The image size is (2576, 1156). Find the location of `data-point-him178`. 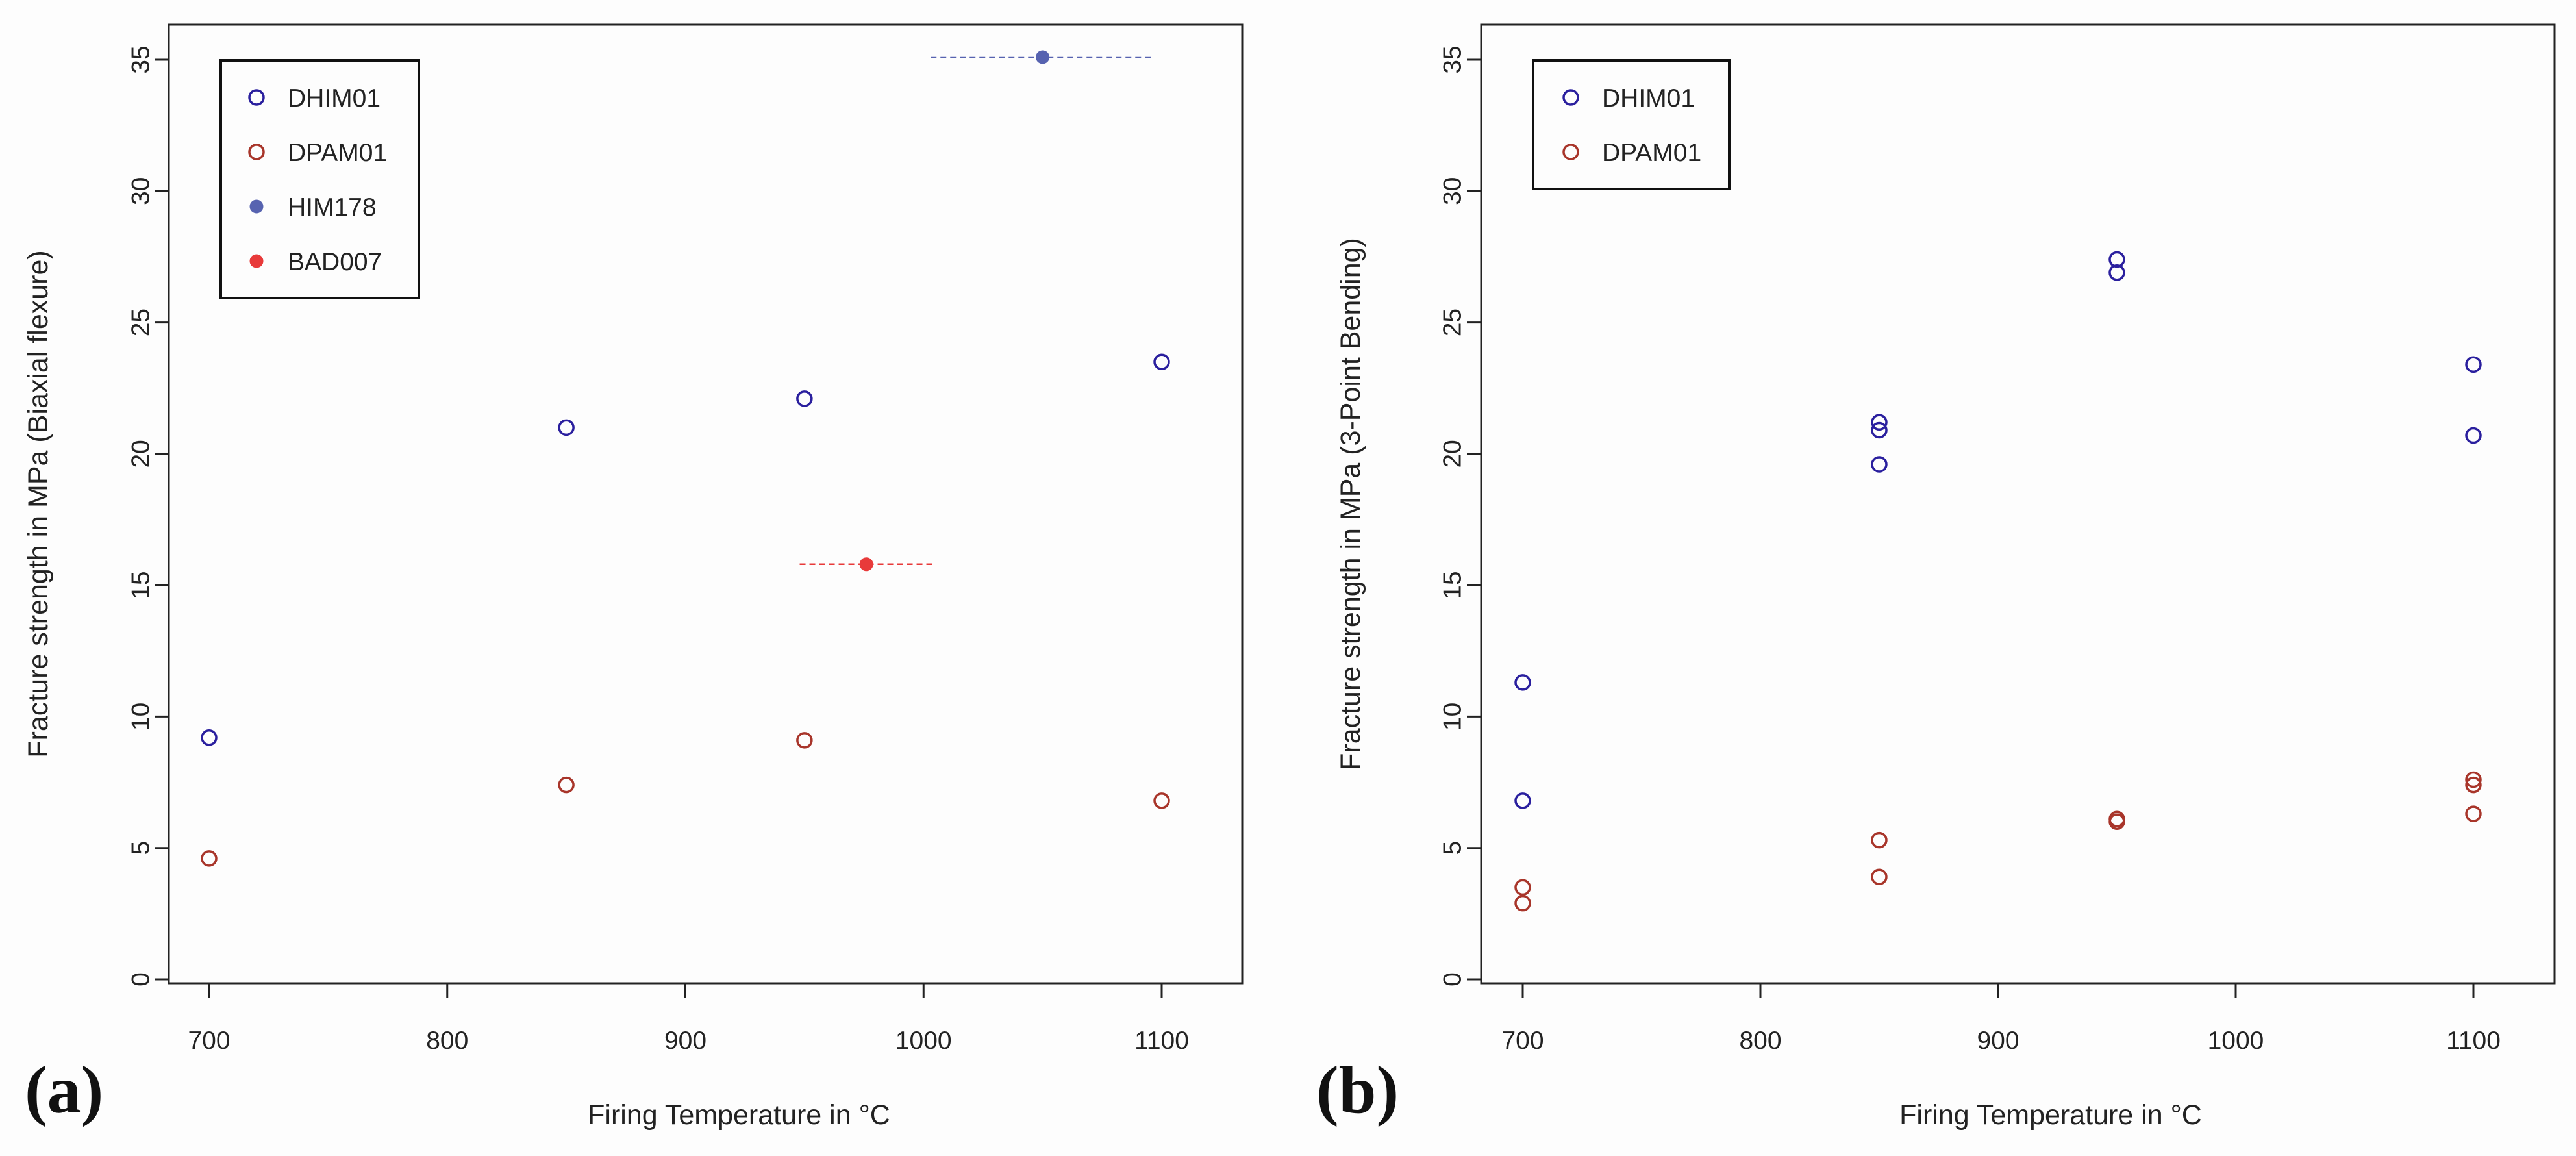

data-point-him178 is located at coordinates (1043, 57).